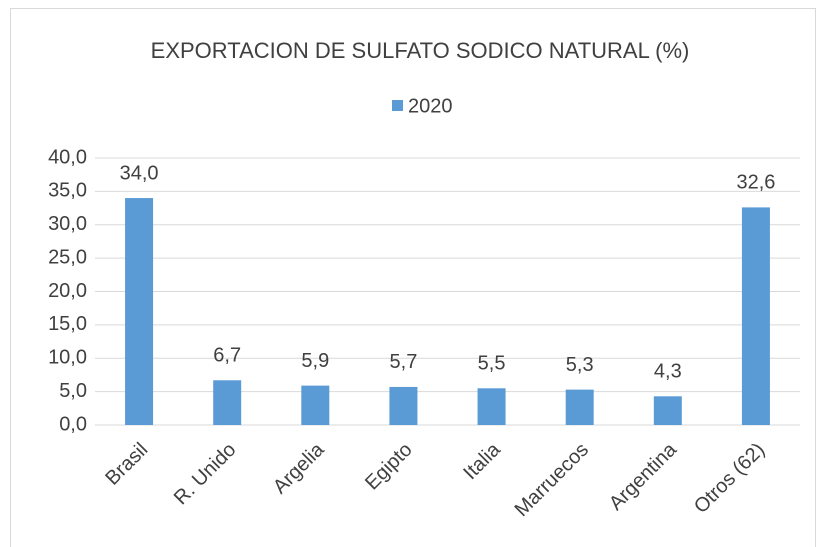  I want to click on data-label: 5,9, so click(315, 361).